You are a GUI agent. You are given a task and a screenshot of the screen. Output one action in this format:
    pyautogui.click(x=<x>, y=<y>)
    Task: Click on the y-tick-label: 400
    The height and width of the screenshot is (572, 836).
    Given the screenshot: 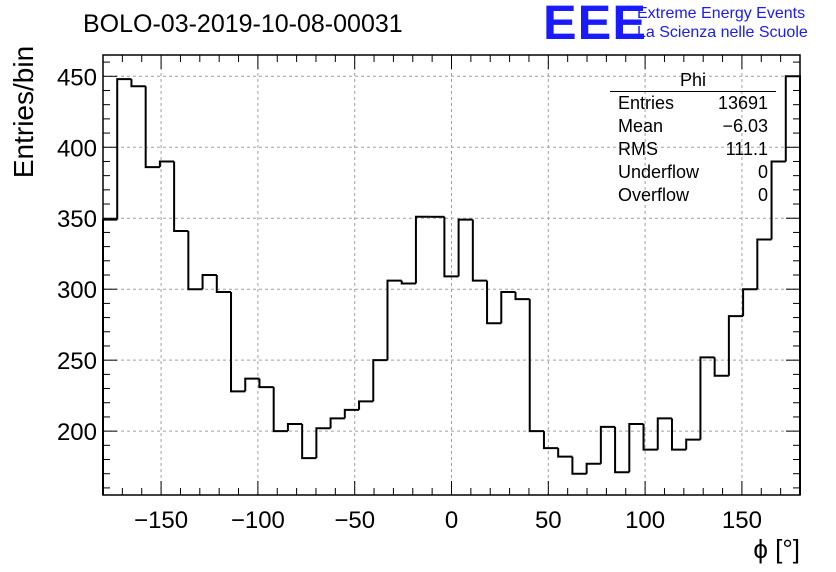 What is the action you would take?
    pyautogui.click(x=77, y=148)
    